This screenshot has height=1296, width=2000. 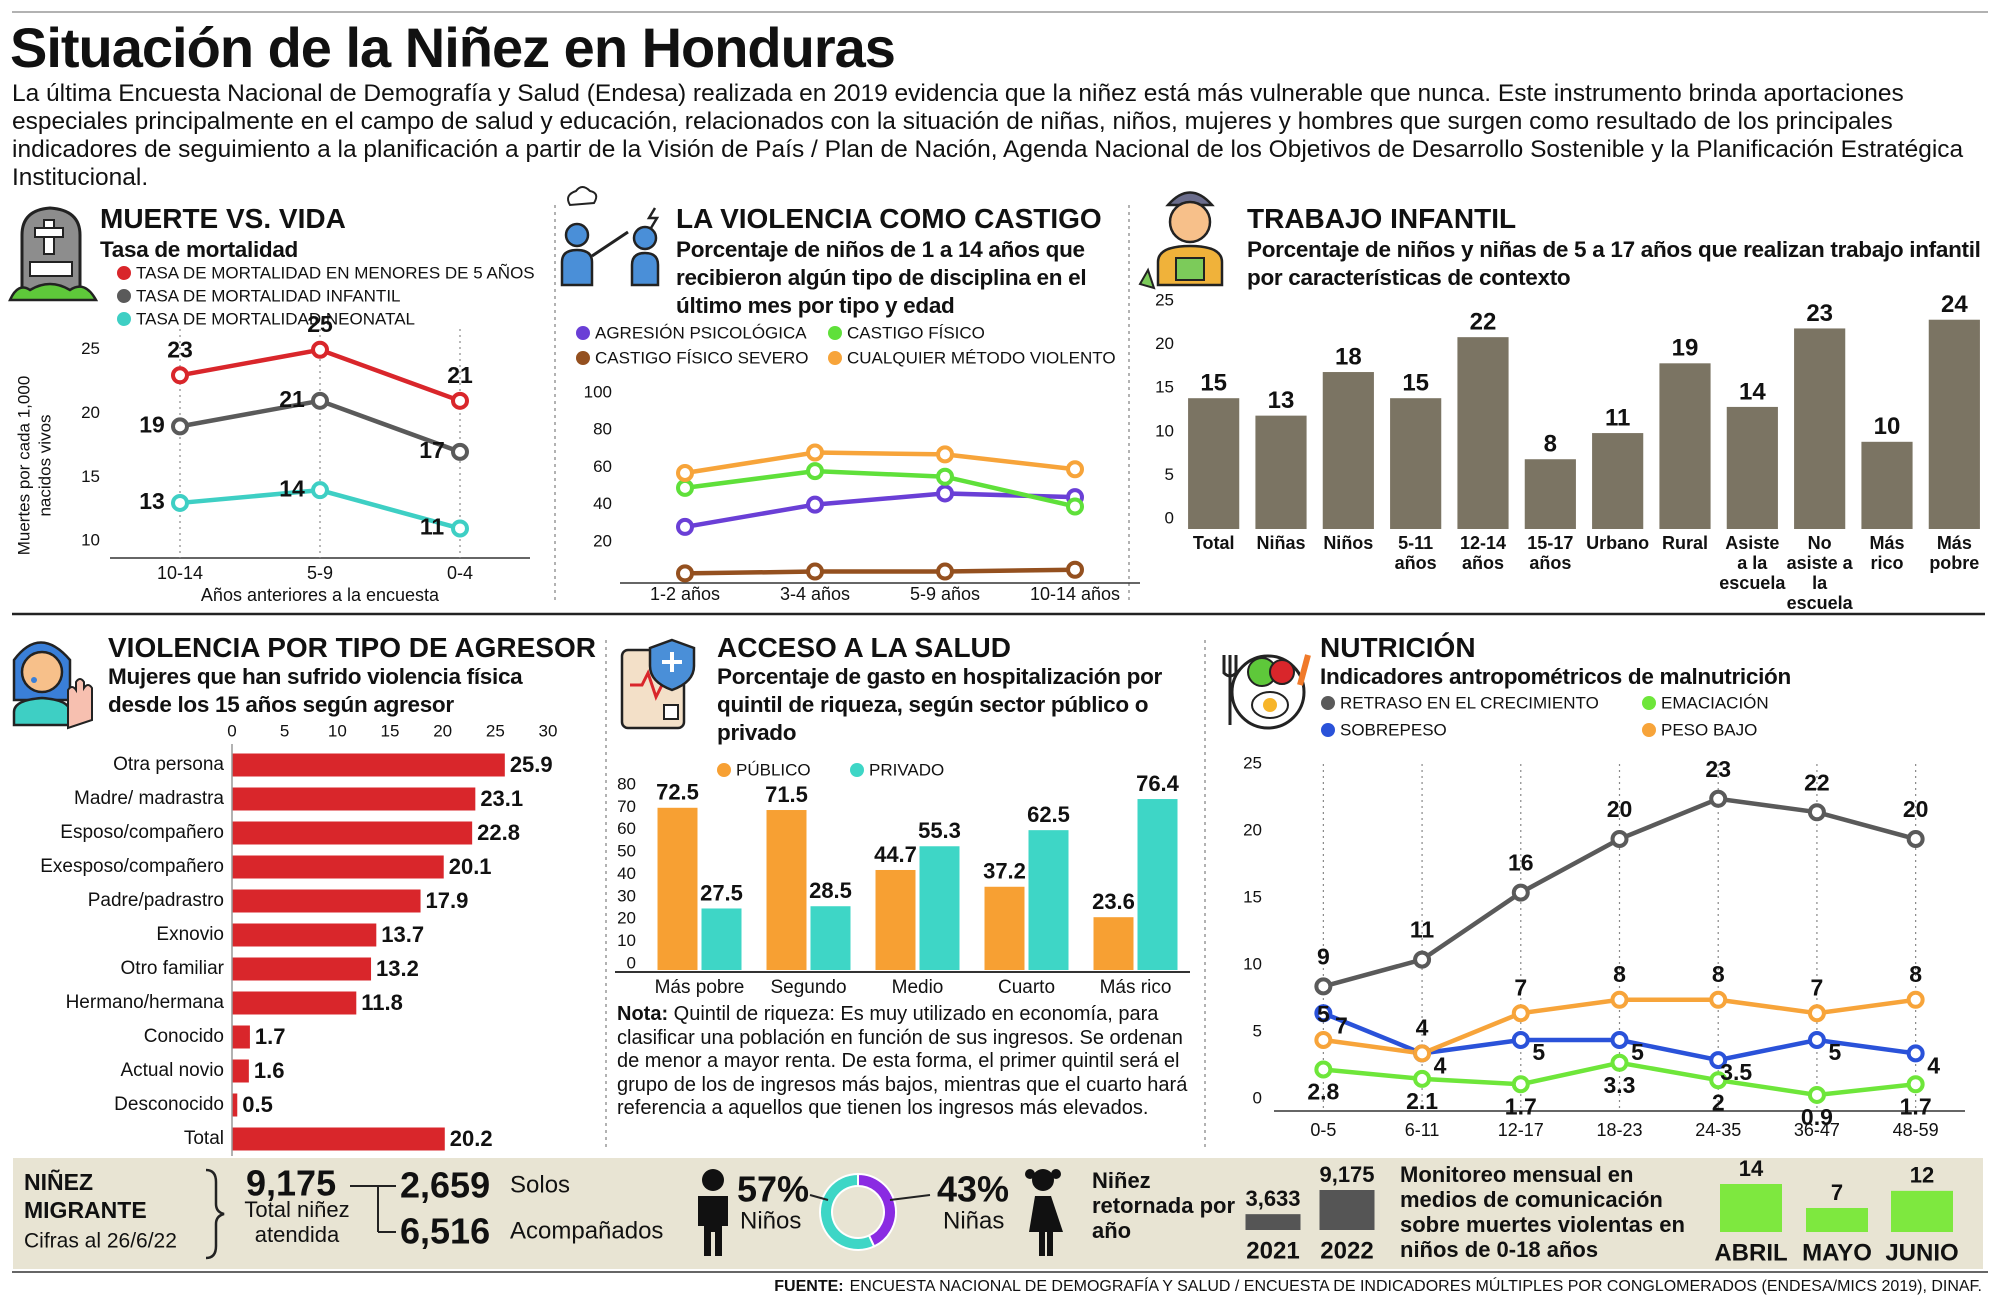 What do you see at coordinates (998, 1213) in the screenshot?
I see `migrant-panel` at bounding box center [998, 1213].